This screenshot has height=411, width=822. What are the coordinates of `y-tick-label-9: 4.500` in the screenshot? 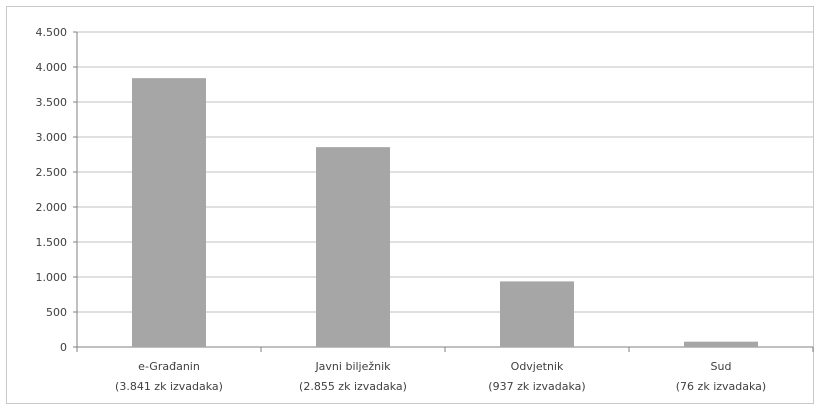 It's located at (52, 32).